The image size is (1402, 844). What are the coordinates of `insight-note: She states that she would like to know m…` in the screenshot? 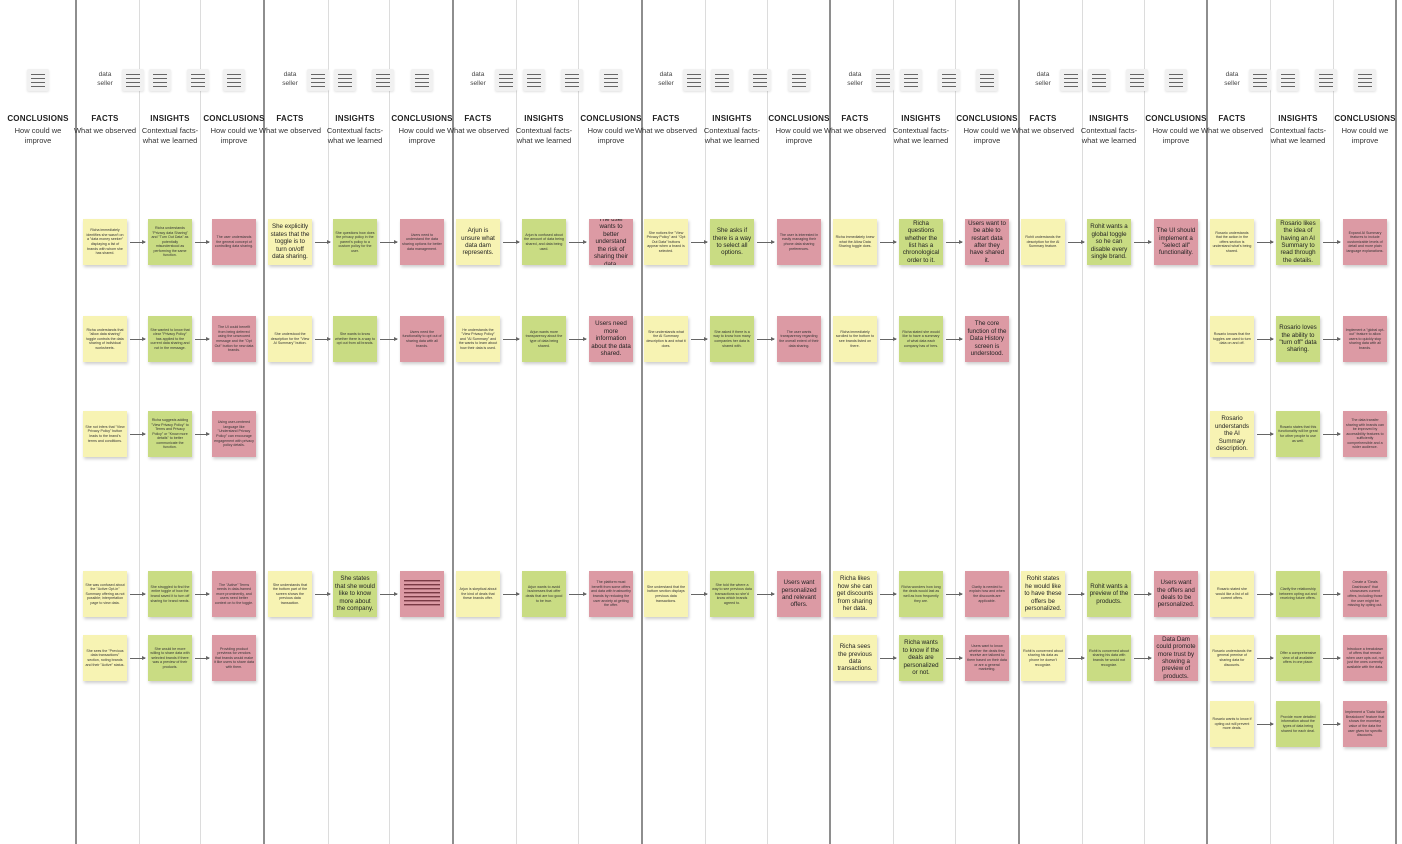 It's located at (355, 594).